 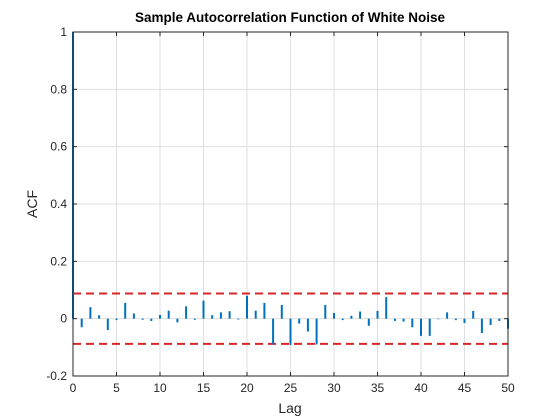 What do you see at coordinates (58, 204) in the screenshot?
I see `y-tick-label-3: 0.4` at bounding box center [58, 204].